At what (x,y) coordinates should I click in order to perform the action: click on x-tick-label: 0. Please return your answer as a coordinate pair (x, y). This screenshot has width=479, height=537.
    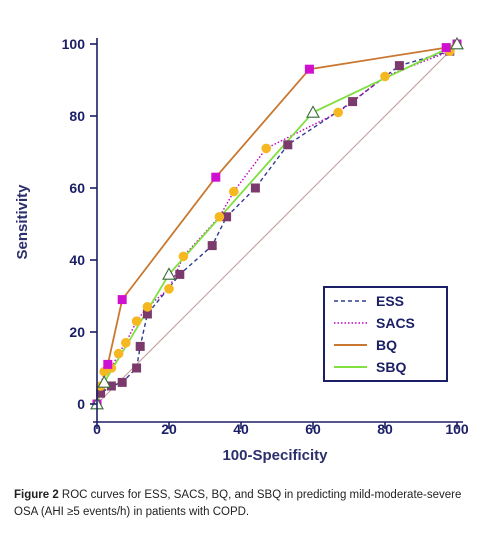
    Looking at the image, I should click on (97, 429).